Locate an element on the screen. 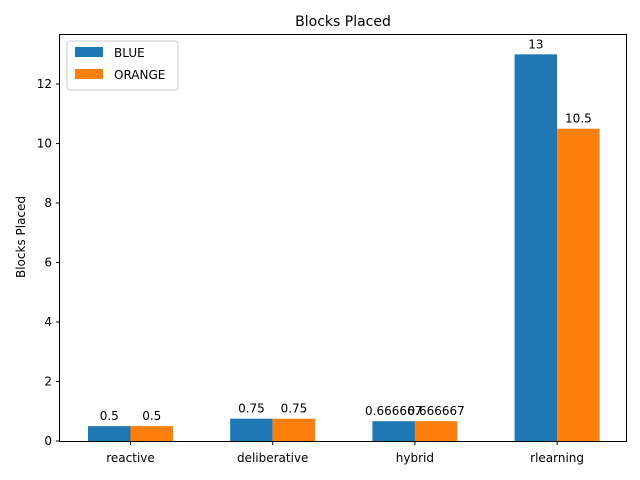  y-tick-label: 6 is located at coordinates (48, 263).